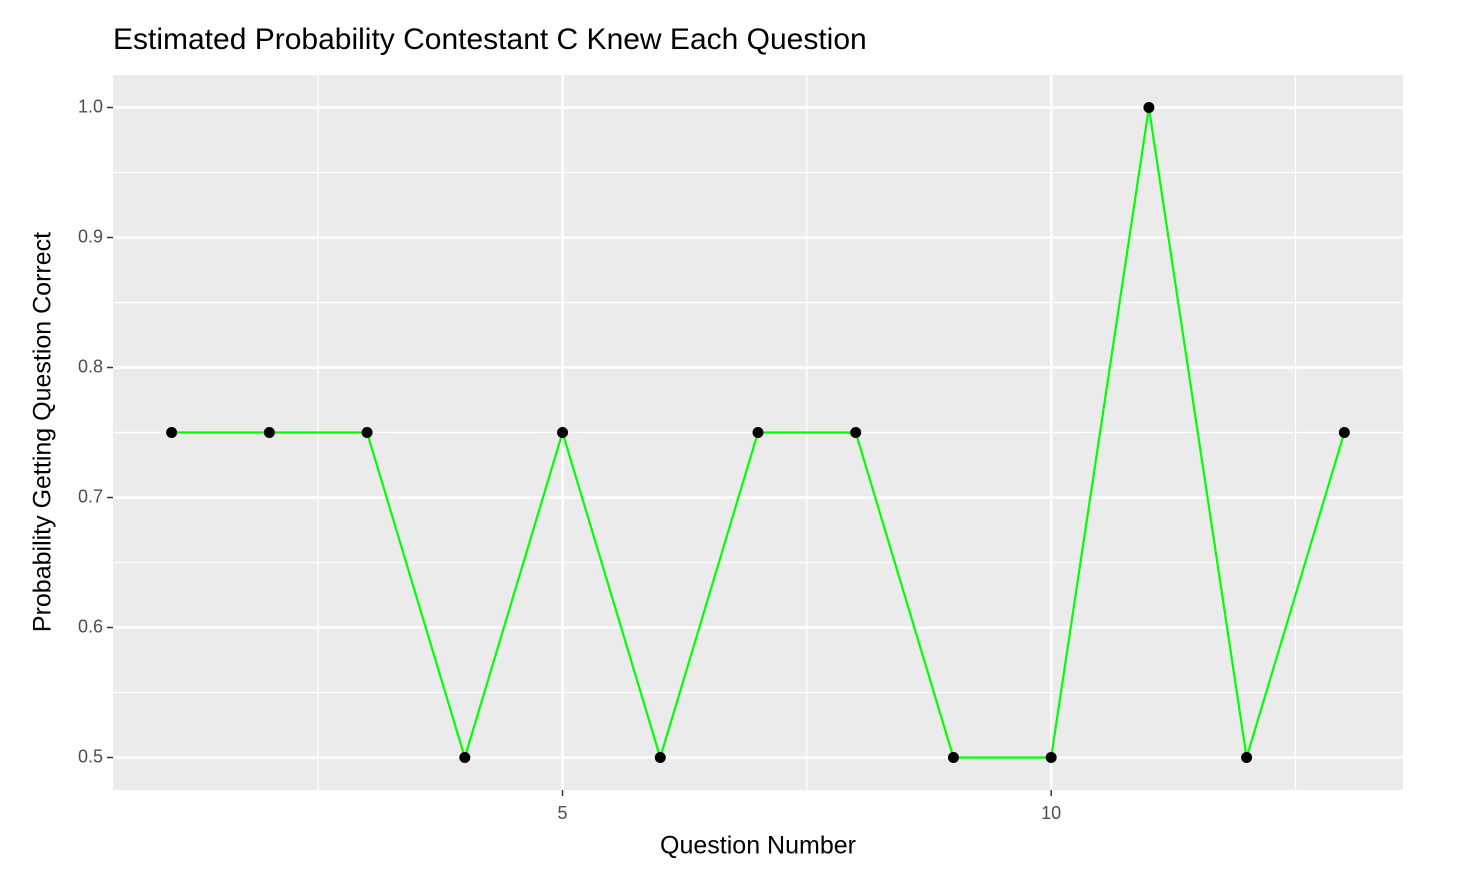  I want to click on x-tick-label: 5, so click(563, 813).